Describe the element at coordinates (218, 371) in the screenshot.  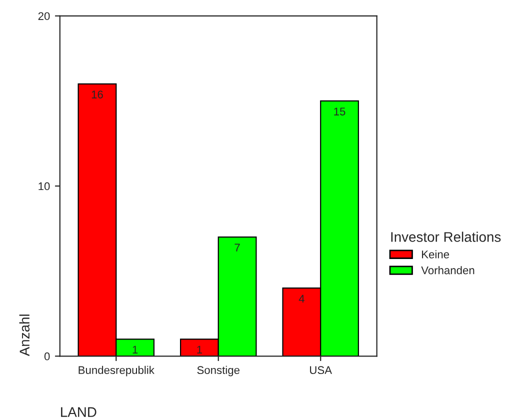
I see `x-tick-label: Sonstige` at that location.